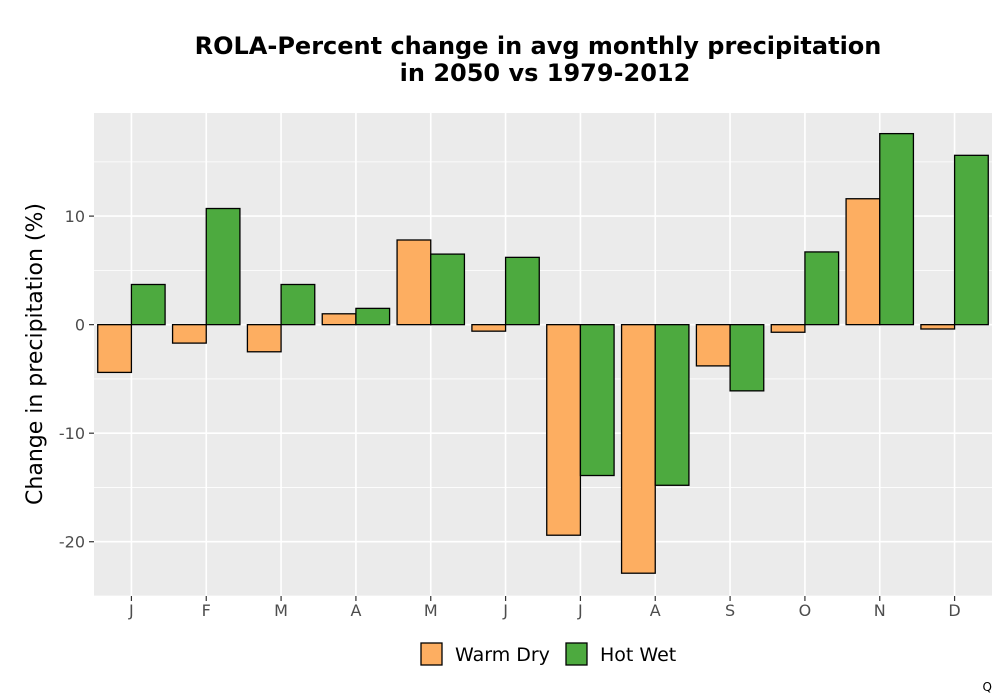 Image resolution: width=1000 pixels, height=700 pixels. Describe the element at coordinates (545, 73) in the screenshot. I see `chart-title-line-2: in 2050 vs 1979-2012` at that location.